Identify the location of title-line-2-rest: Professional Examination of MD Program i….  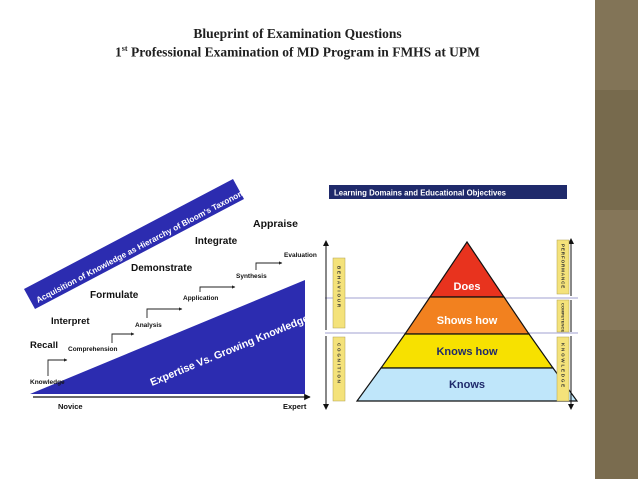
(303, 52).